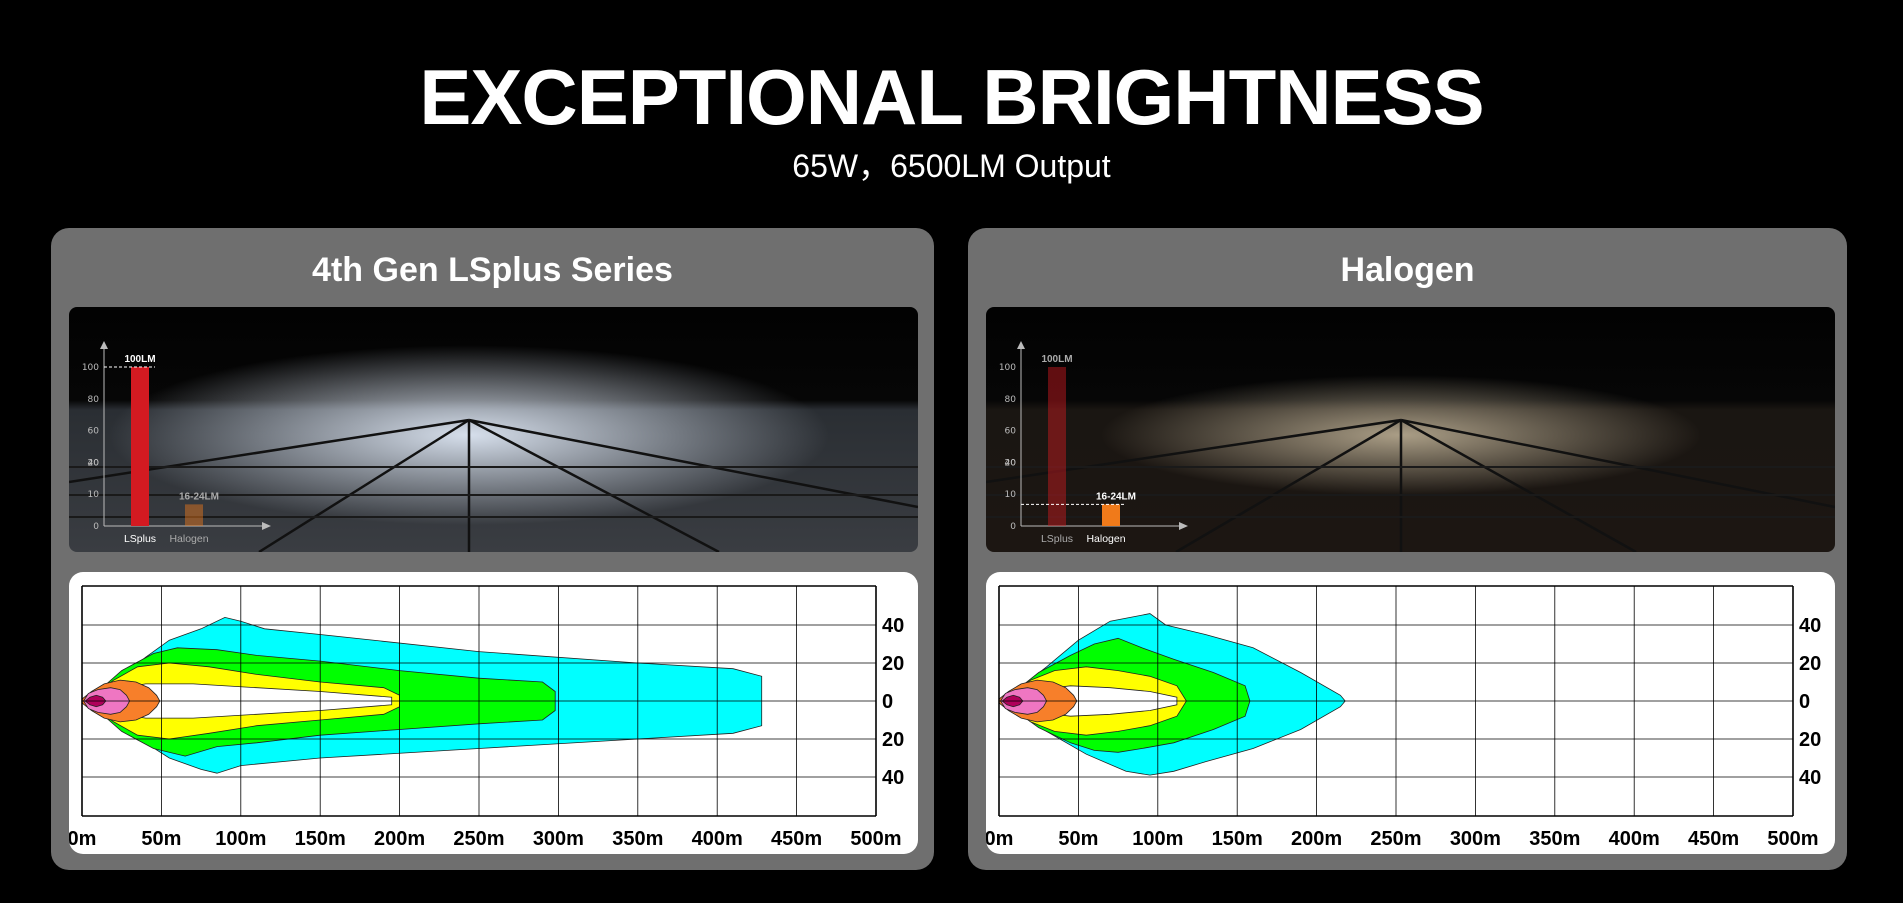 The height and width of the screenshot is (903, 1903). I want to click on page-subtitle: 65W，6500LM Output, so click(951, 166).